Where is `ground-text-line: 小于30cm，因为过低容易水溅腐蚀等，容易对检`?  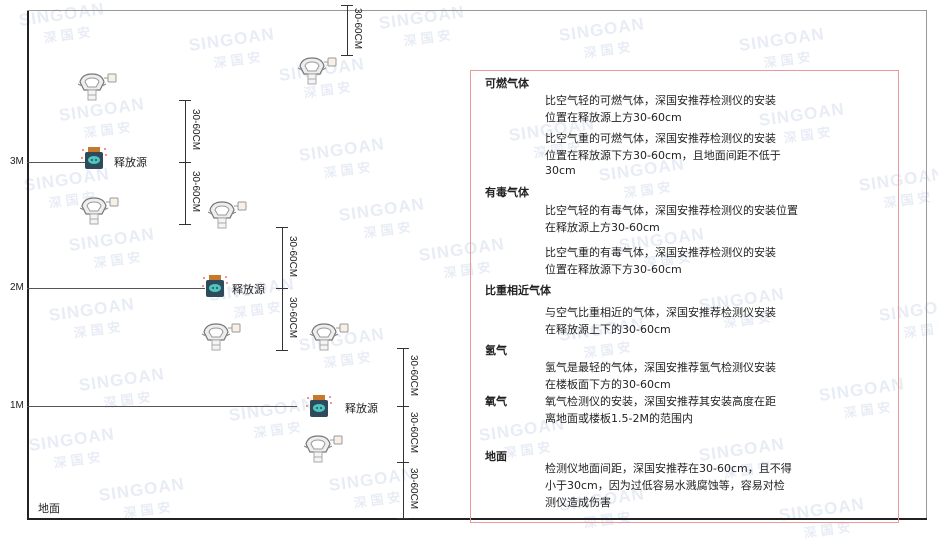 ground-text-line: 小于30cm，因为过低容易水溅腐蚀等，容易对检 is located at coordinates (665, 485).